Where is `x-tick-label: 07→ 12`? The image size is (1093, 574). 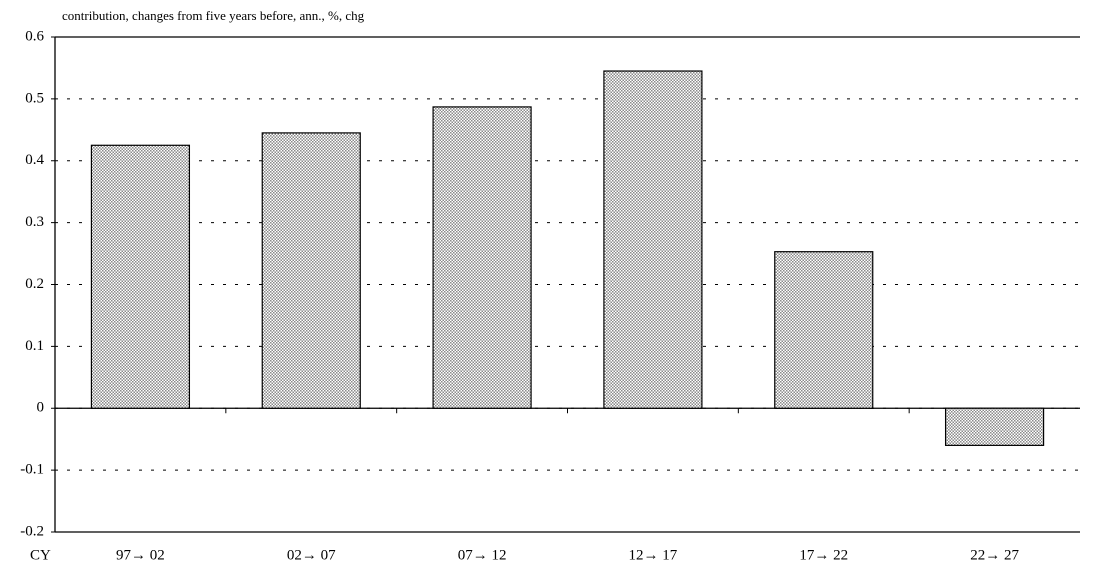 x-tick-label: 07→ 12 is located at coordinates (482, 555).